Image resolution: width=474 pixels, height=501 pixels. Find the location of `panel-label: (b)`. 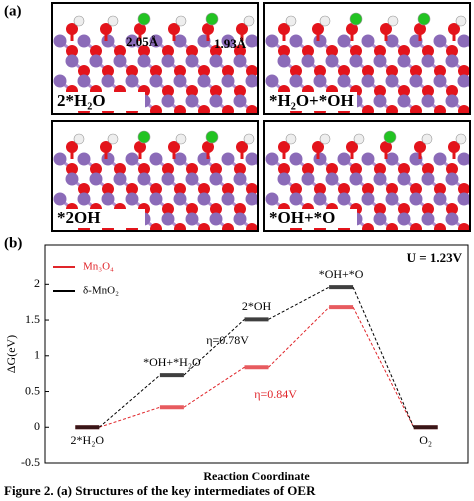

panel-label: (b) is located at coordinates (13, 243).